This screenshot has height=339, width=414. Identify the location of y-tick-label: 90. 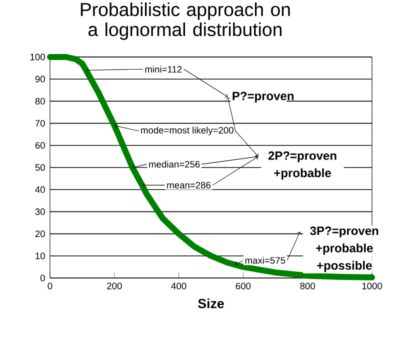
(40, 79).